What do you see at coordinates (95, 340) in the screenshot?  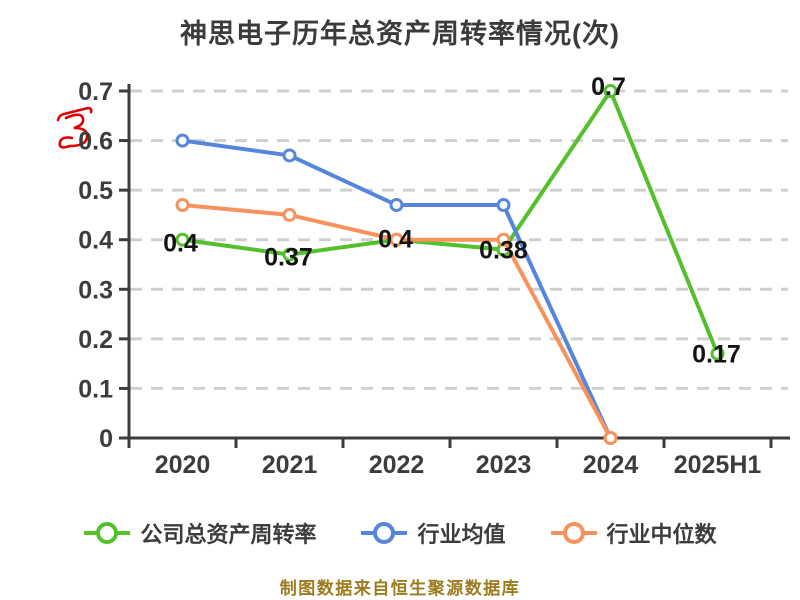 I see `svg-text: 0.2` at bounding box center [95, 340].